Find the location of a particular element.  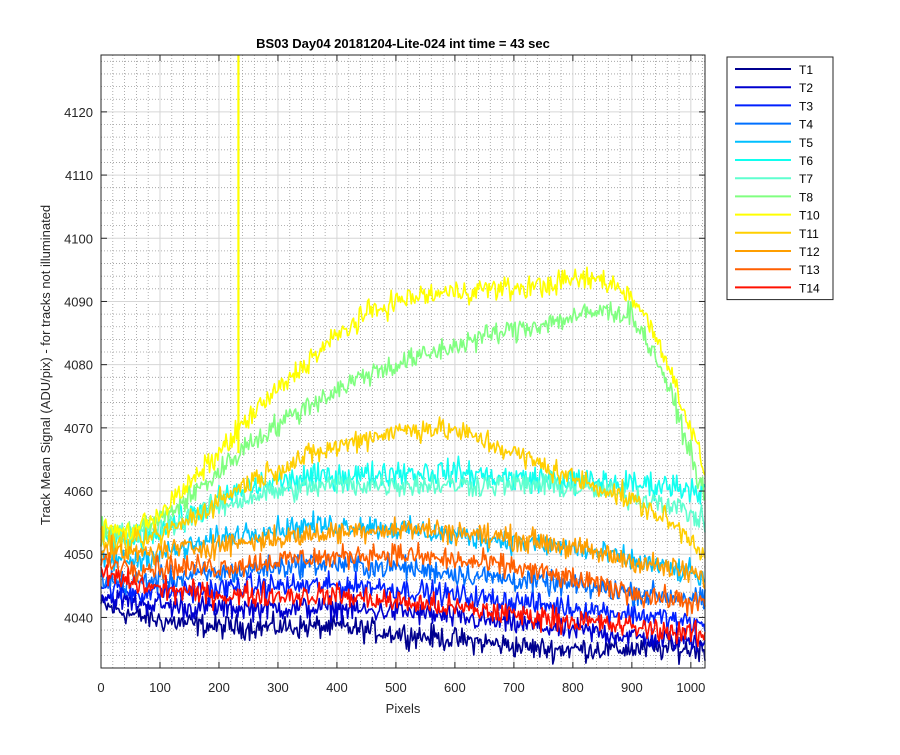

x-tick-label: 900 is located at coordinates (632, 687).